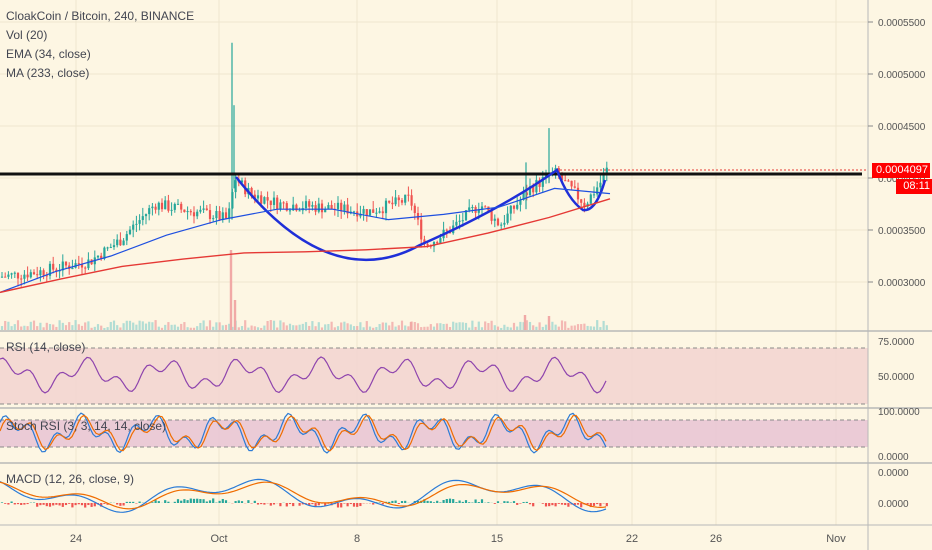  I want to click on volume-legend: Vol (20), so click(27, 35).